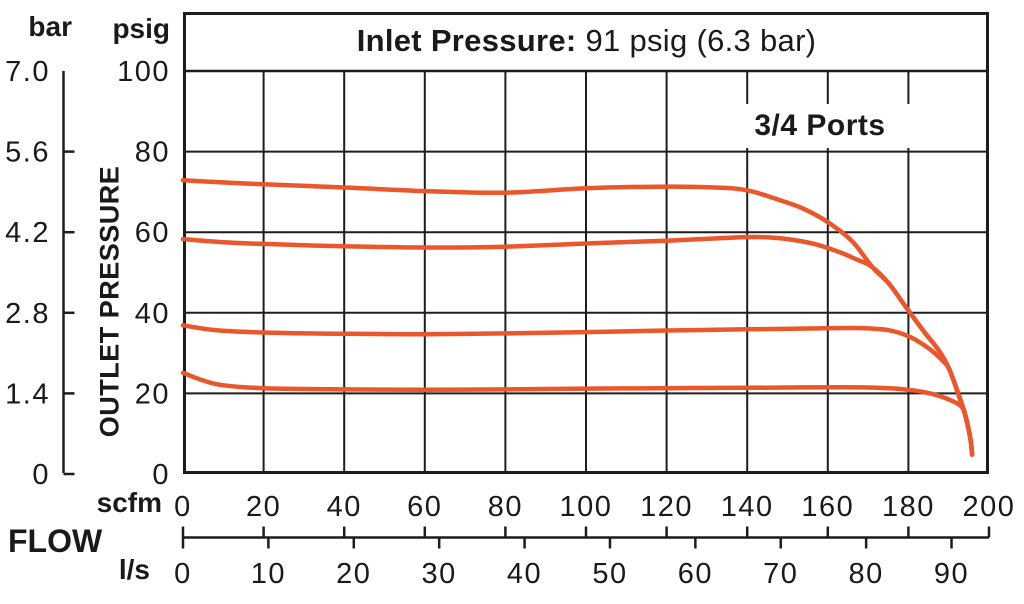  Describe the element at coordinates (268, 574) in the screenshot. I see `lps-tick-label: 10` at that location.